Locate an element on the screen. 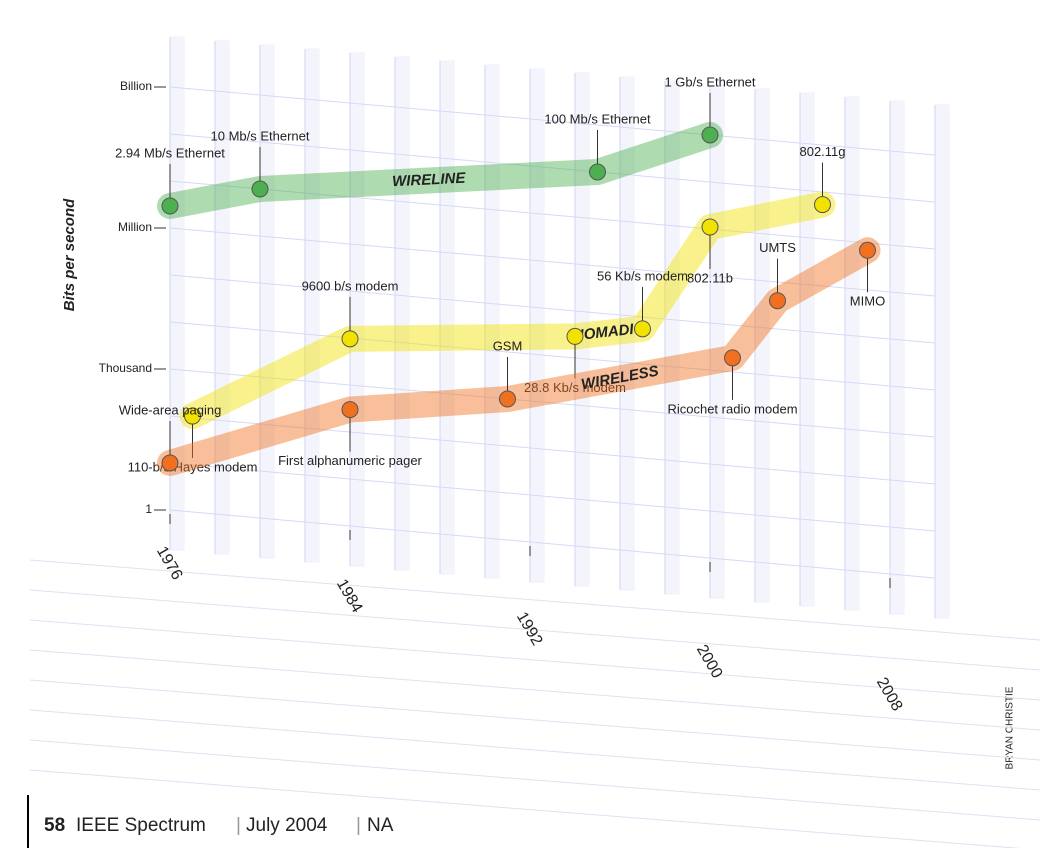 This screenshot has width=1054, height=848. edition: NA is located at coordinates (380, 825).